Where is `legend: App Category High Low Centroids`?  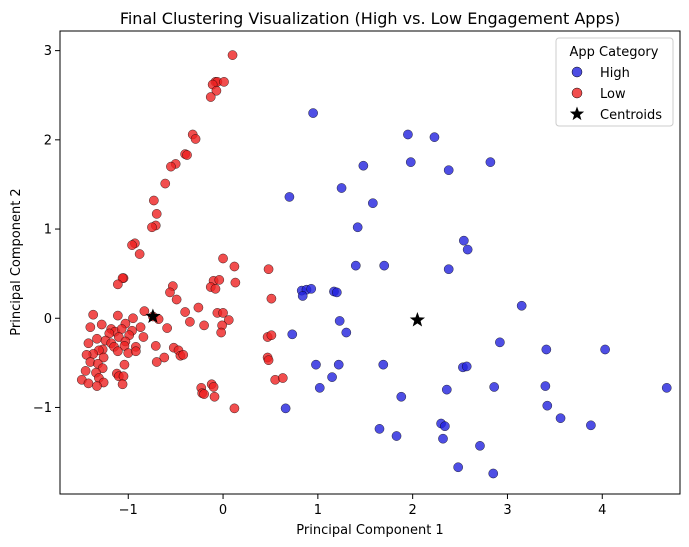
legend: App Category High Low Centroids is located at coordinates (614, 82).